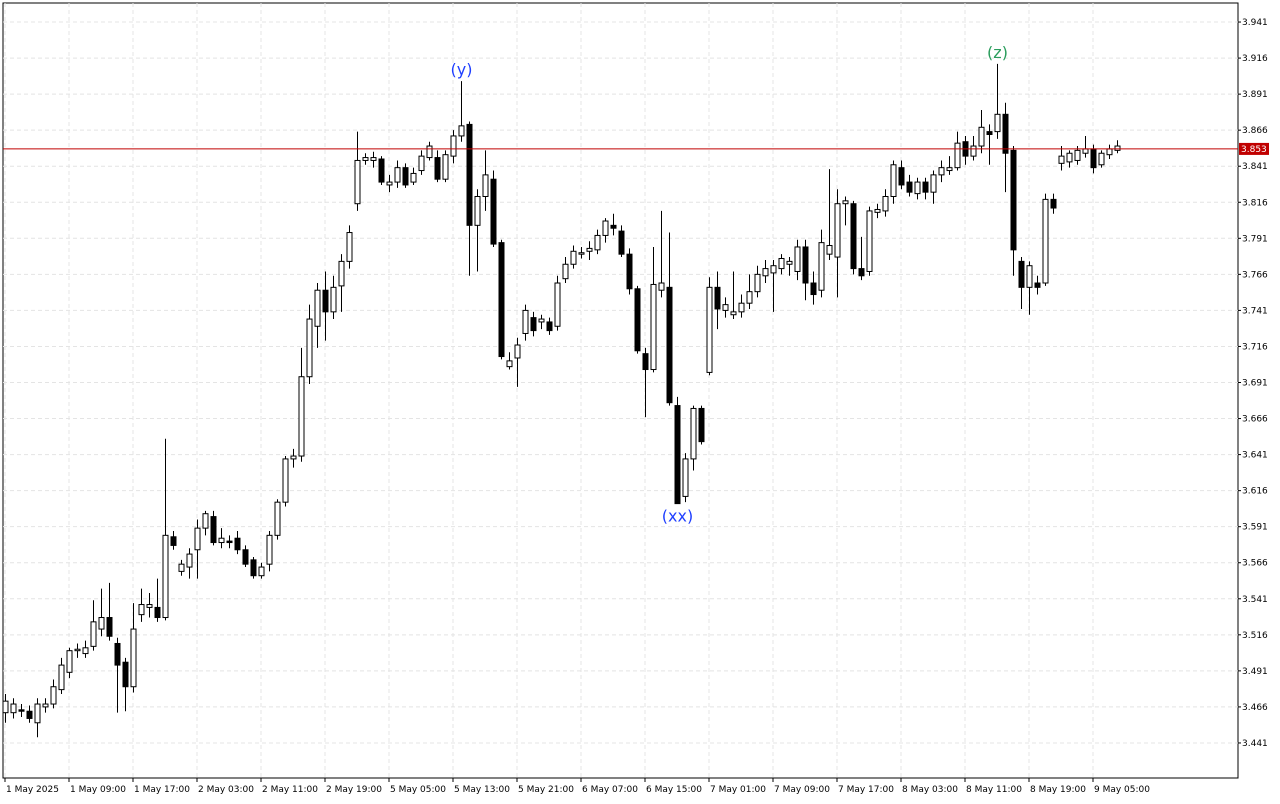  I want to click on x-tick-label: 6 May 07:00, so click(610, 790).